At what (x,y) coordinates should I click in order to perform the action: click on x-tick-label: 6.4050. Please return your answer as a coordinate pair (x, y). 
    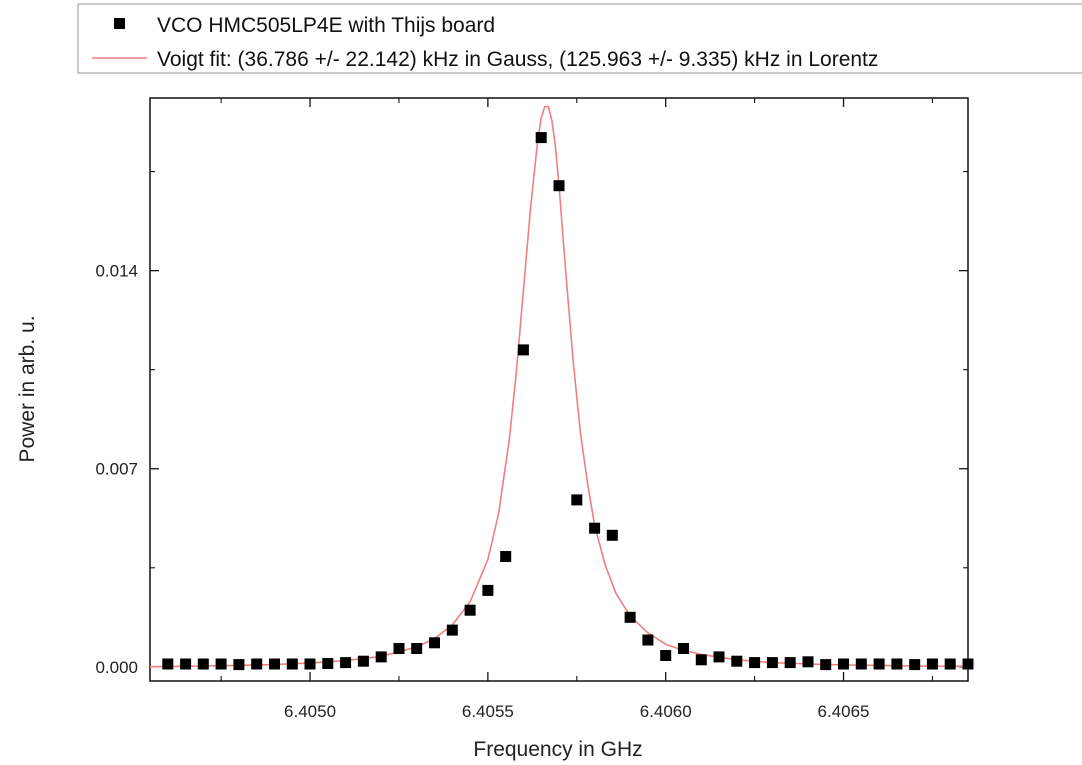
    Looking at the image, I should click on (310, 711).